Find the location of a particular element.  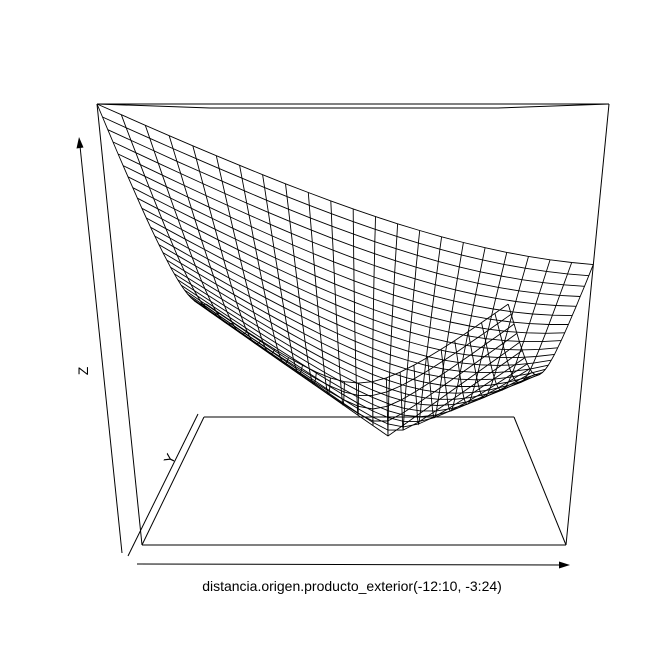

z-axis-label: Z is located at coordinates (83, 370).